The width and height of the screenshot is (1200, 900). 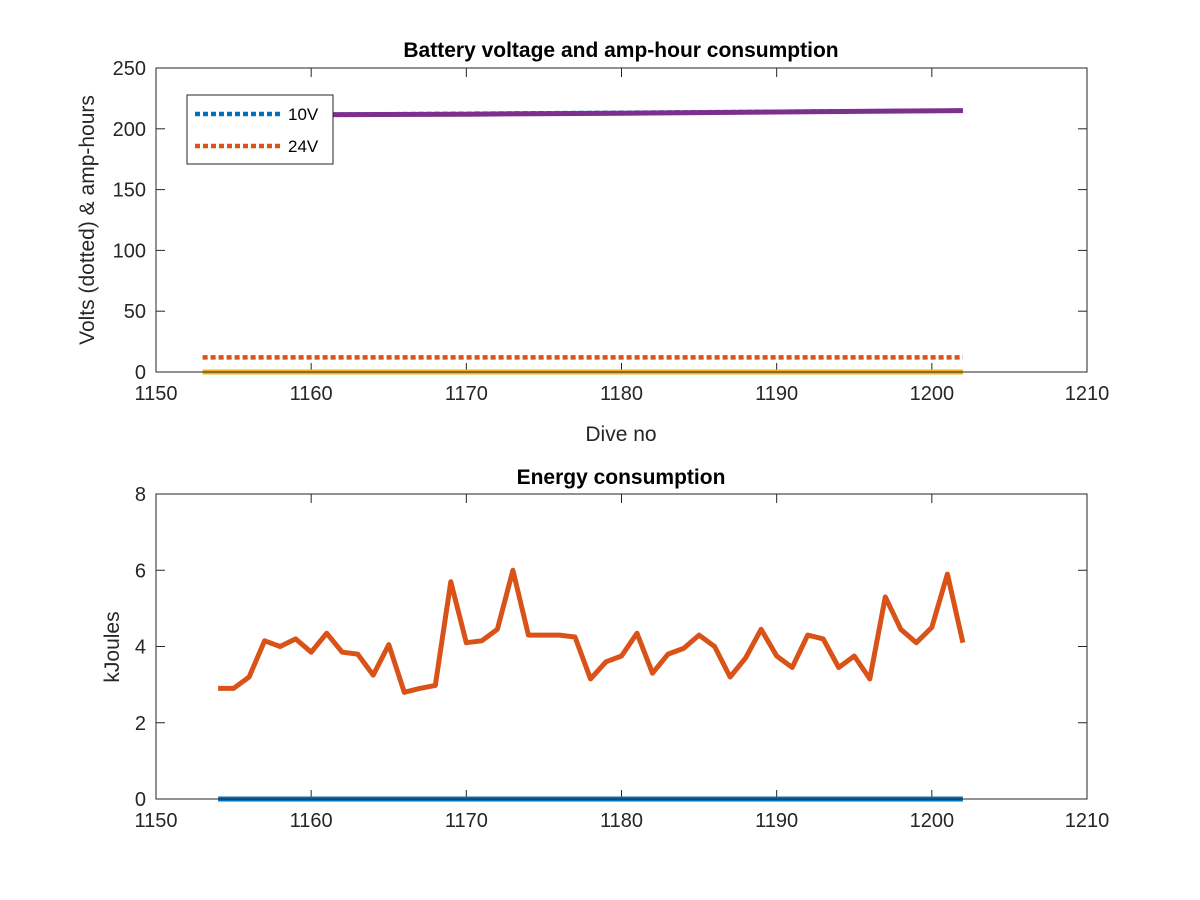 What do you see at coordinates (621, 821) in the screenshot?
I see `bottom-x-tick-label: 1180` at bounding box center [621, 821].